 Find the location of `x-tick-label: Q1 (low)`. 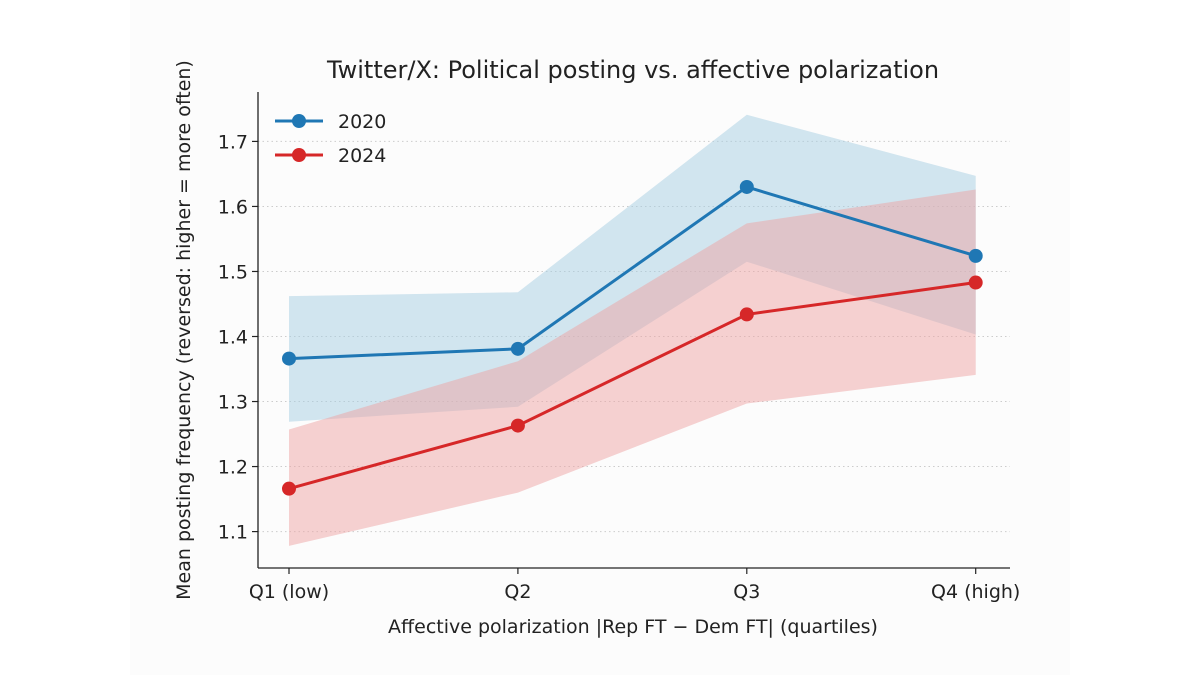

x-tick-label: Q1 (low) is located at coordinates (289, 592).